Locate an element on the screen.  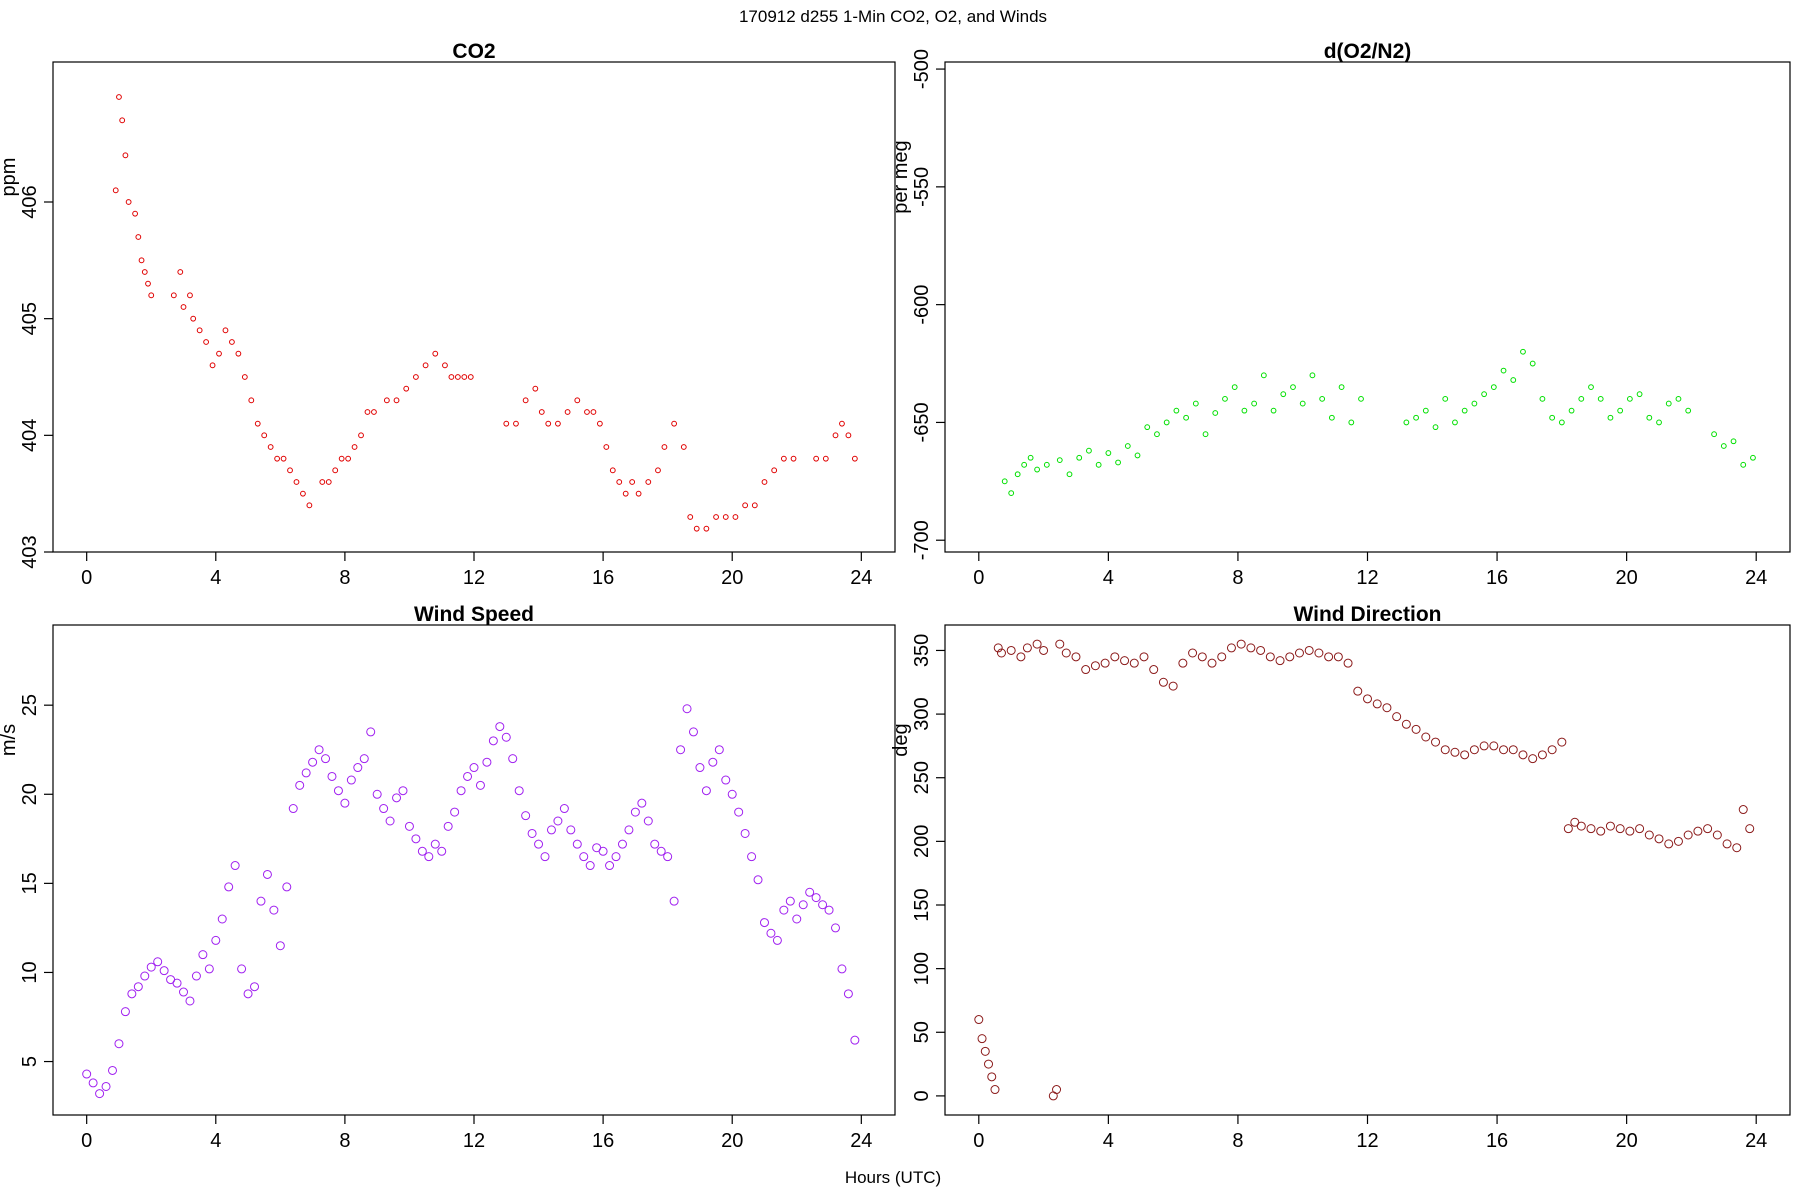
o2-x-tick-label: 8 is located at coordinates (1237, 578).